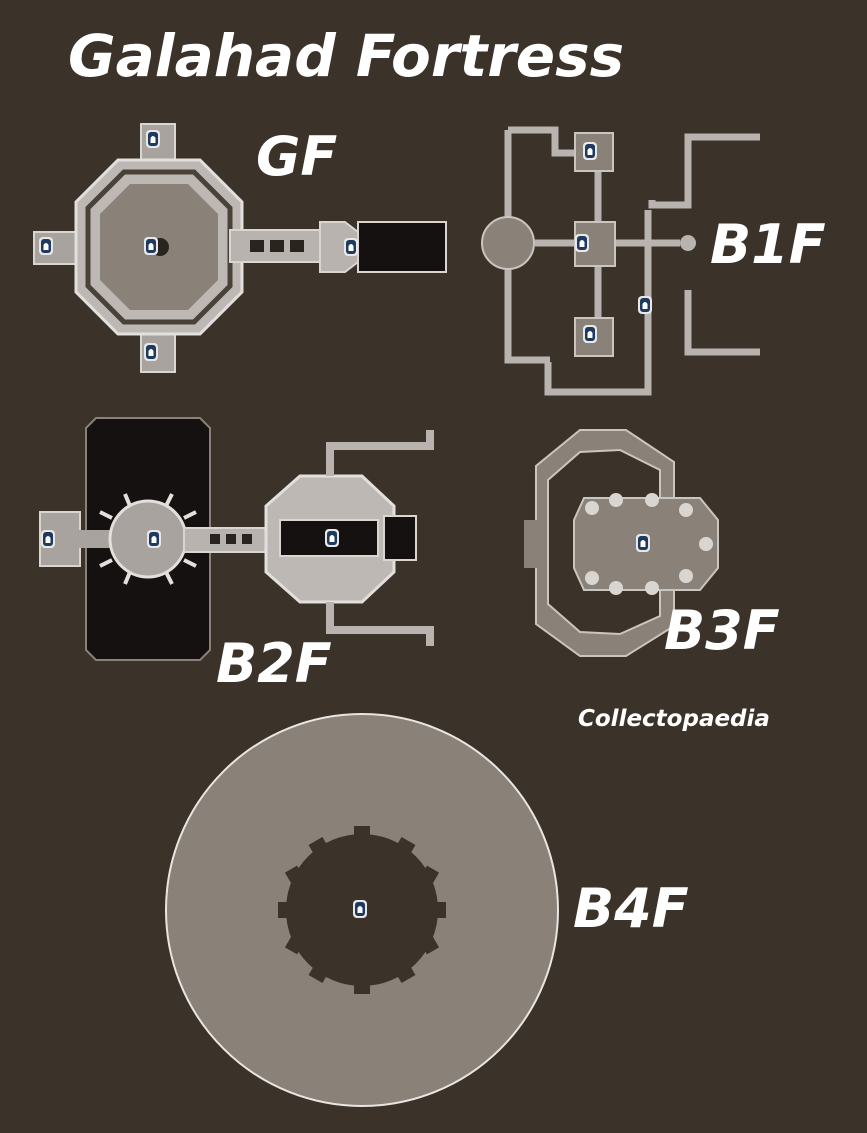 The image size is (867, 1133). Describe the element at coordinates (722, 630) in the screenshot. I see `floor-label-b3f: B3F` at that location.